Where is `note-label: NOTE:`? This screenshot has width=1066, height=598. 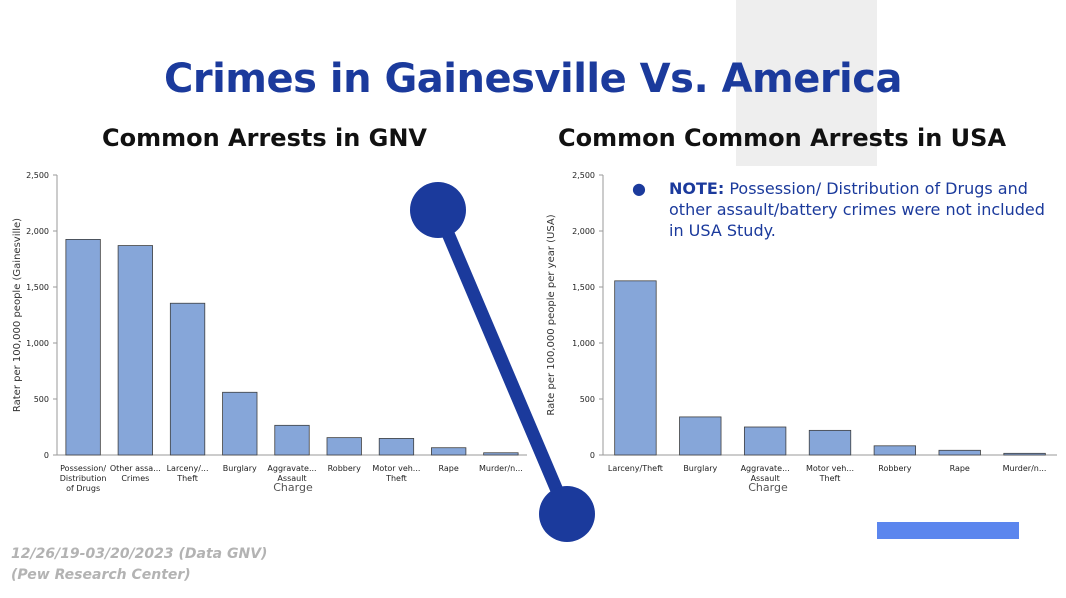
note-label: NOTE: is located at coordinates (697, 188).